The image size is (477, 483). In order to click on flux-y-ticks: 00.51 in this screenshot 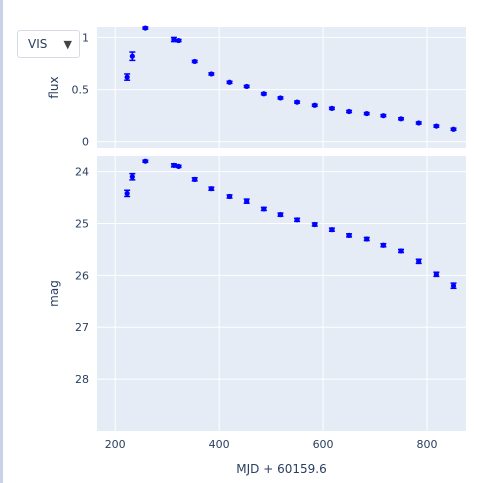, I will do `click(81, 89)`.